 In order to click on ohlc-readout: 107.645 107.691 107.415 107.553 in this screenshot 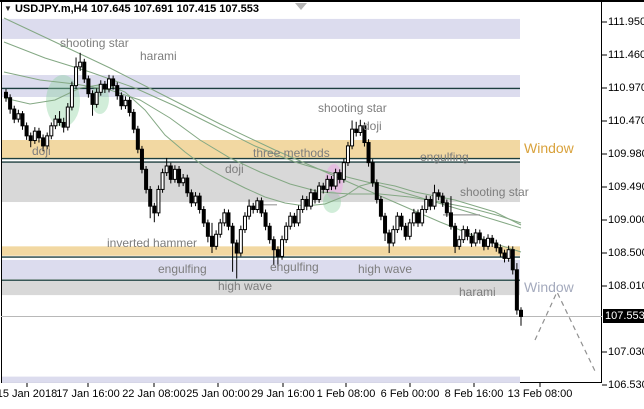, I will do `click(175, 9)`.